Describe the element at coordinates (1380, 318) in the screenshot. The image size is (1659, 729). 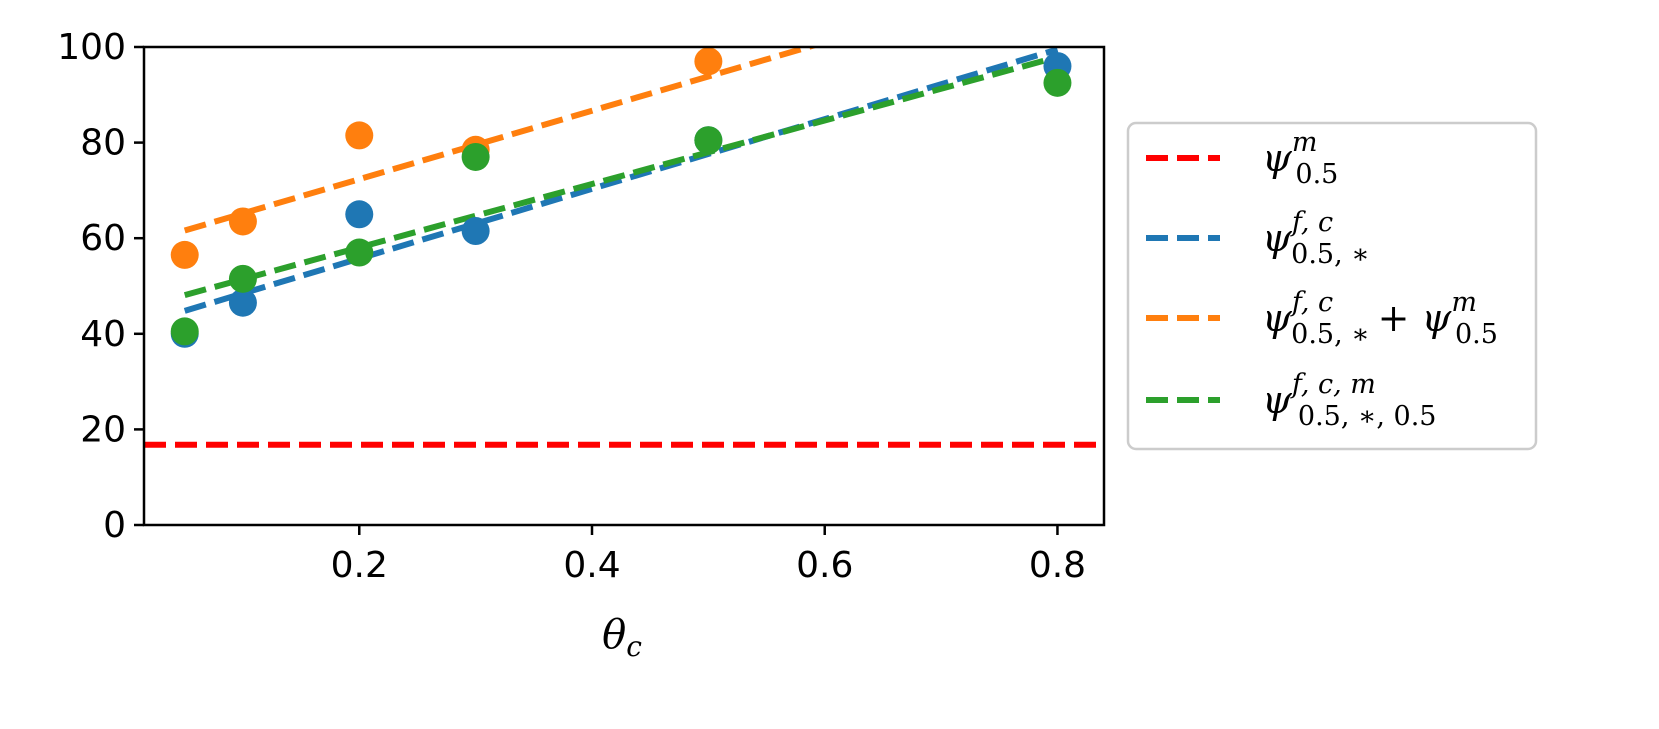
I see `legend-label-psi-fc-plus-m: ψf, c 0.5, ∗ + ψm 0.5` at that location.